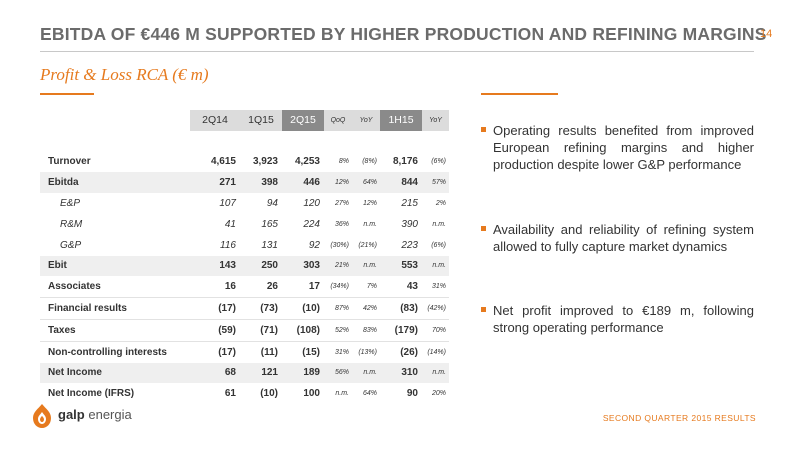 Image resolution: width=800 pixels, height=450 pixels. What do you see at coordinates (223, 162) in the screenshot?
I see `cell-2q14: 4,615` at bounding box center [223, 162].